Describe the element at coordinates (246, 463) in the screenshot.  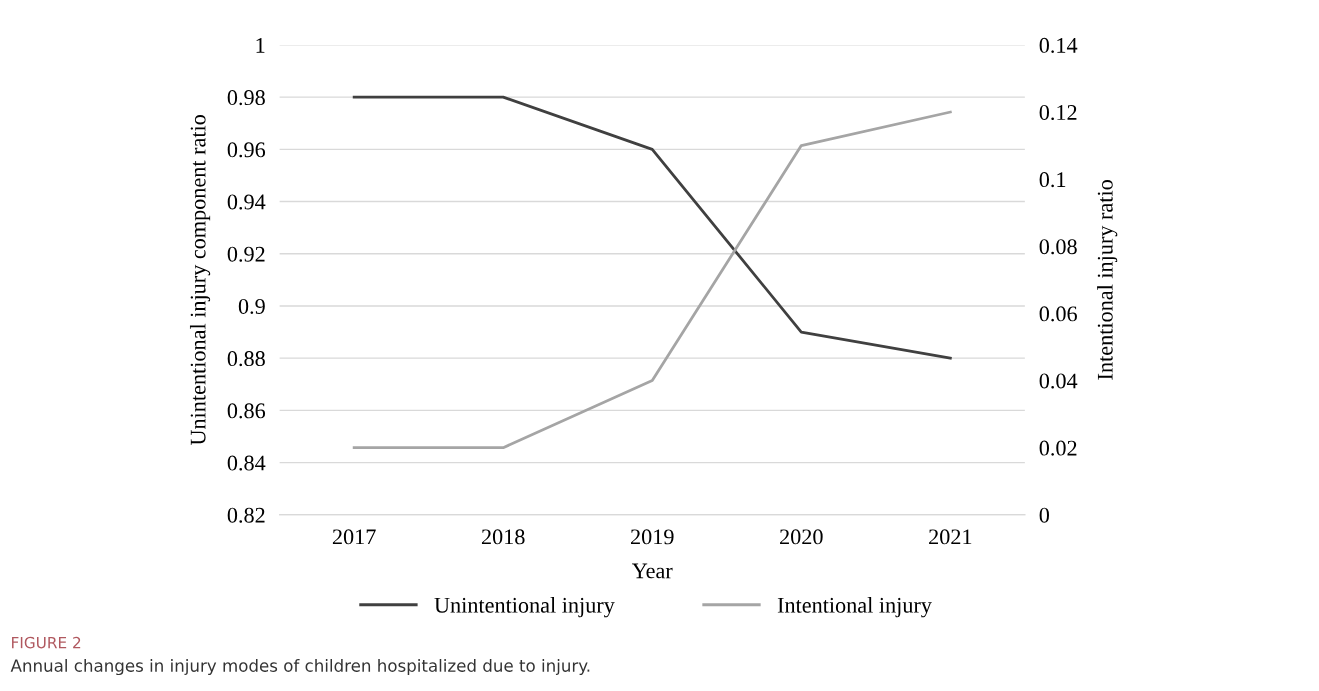
I see `y-tick-label: 0.84` at that location.